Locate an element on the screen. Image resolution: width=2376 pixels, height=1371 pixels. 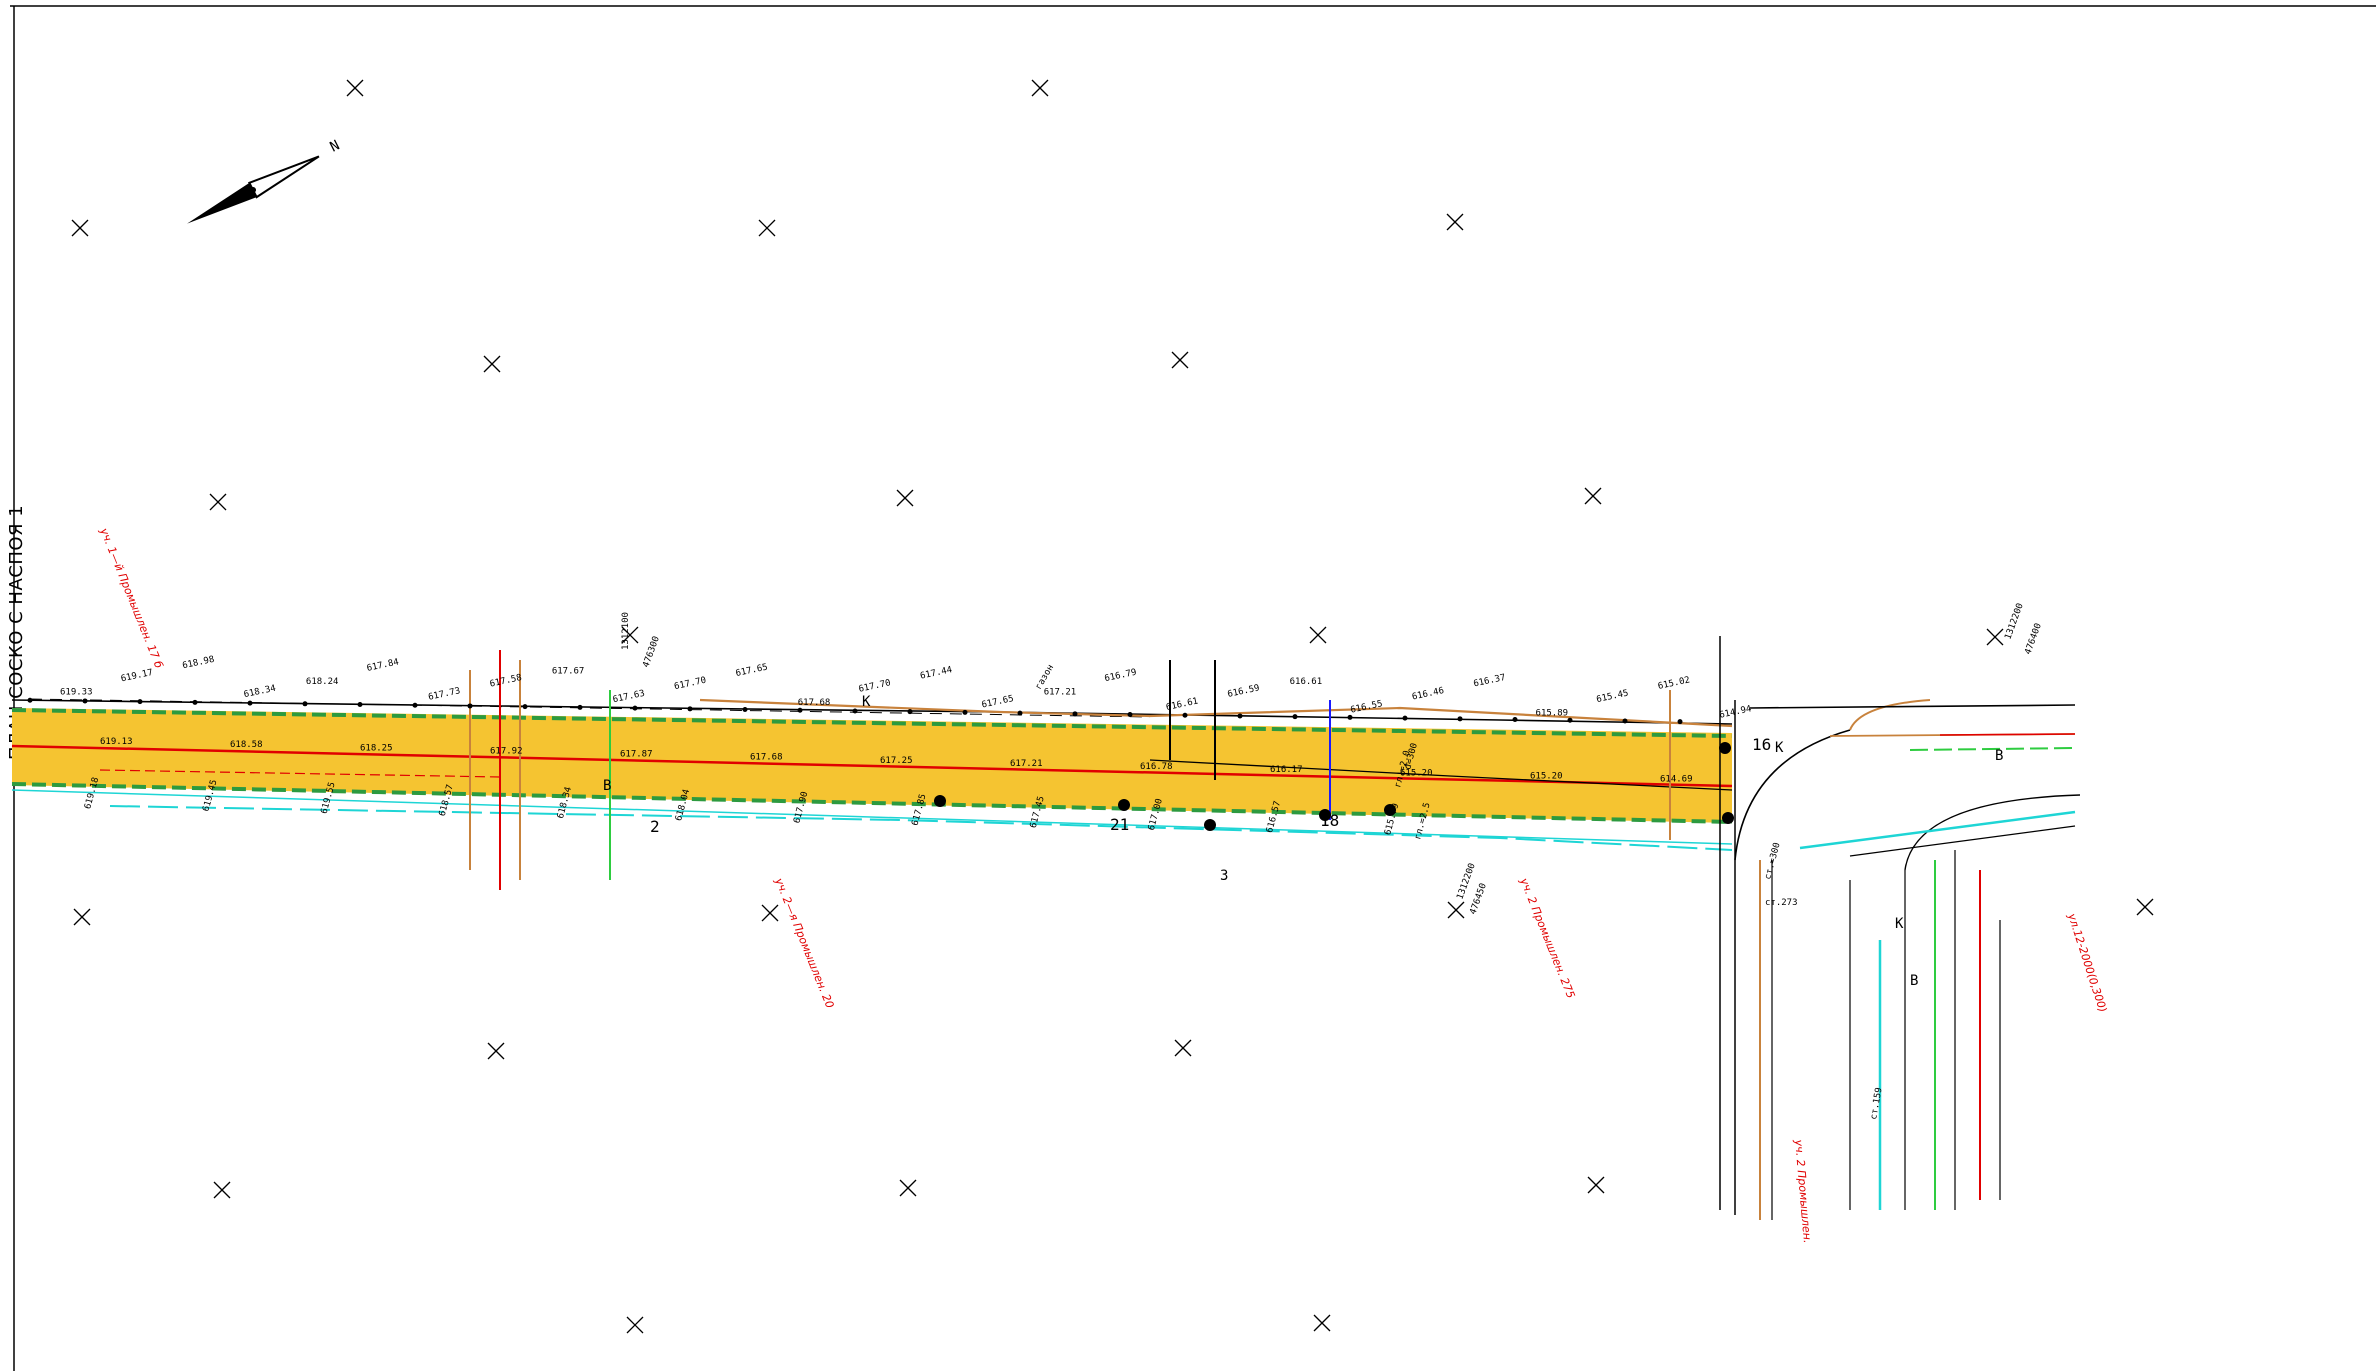
curb-return-right is located at coordinates (1992, 832).